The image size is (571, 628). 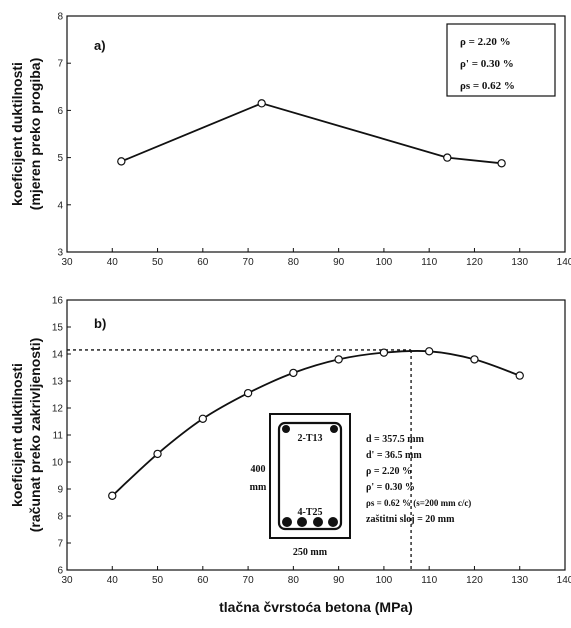 I want to click on y-tick-label: 9, so click(x=60, y=490).